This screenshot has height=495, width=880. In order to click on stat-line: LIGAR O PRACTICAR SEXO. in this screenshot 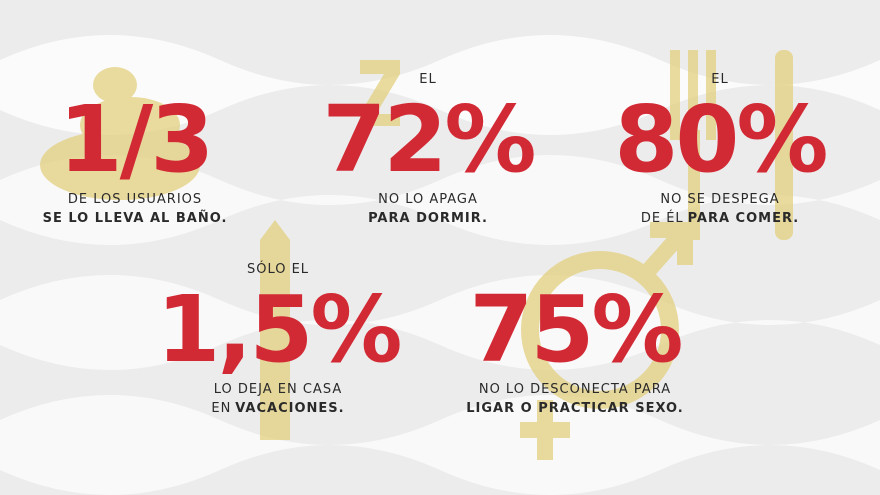, I will do `click(574, 408)`.